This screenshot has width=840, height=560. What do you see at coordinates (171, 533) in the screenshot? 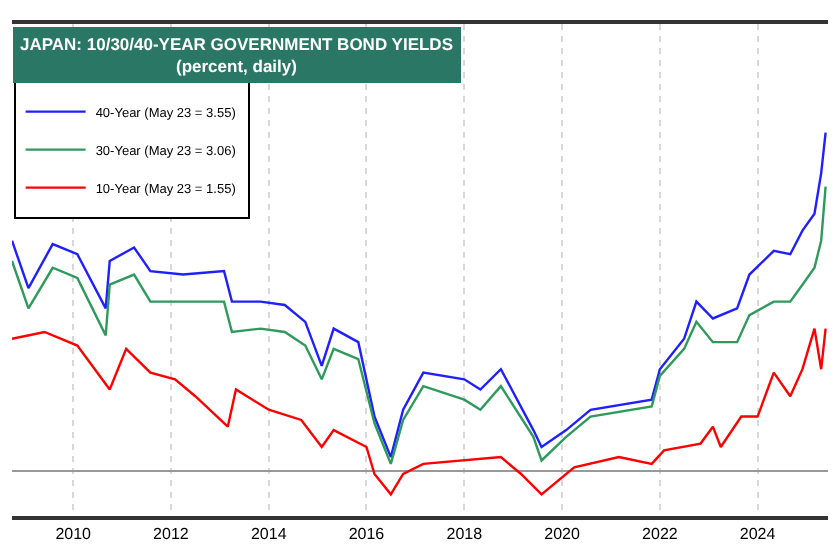
I see `x-tick-label: 2012` at bounding box center [171, 533].